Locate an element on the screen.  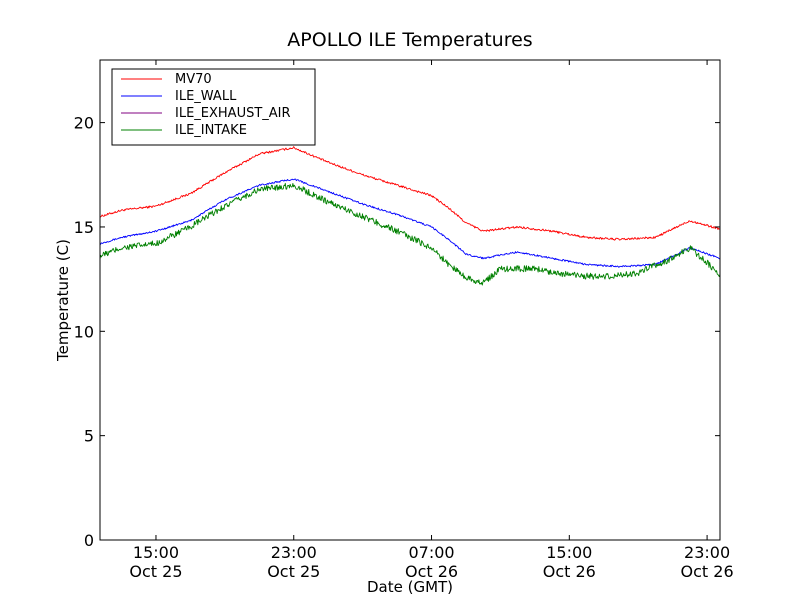
y-tick-label: 15 is located at coordinates (84, 227).